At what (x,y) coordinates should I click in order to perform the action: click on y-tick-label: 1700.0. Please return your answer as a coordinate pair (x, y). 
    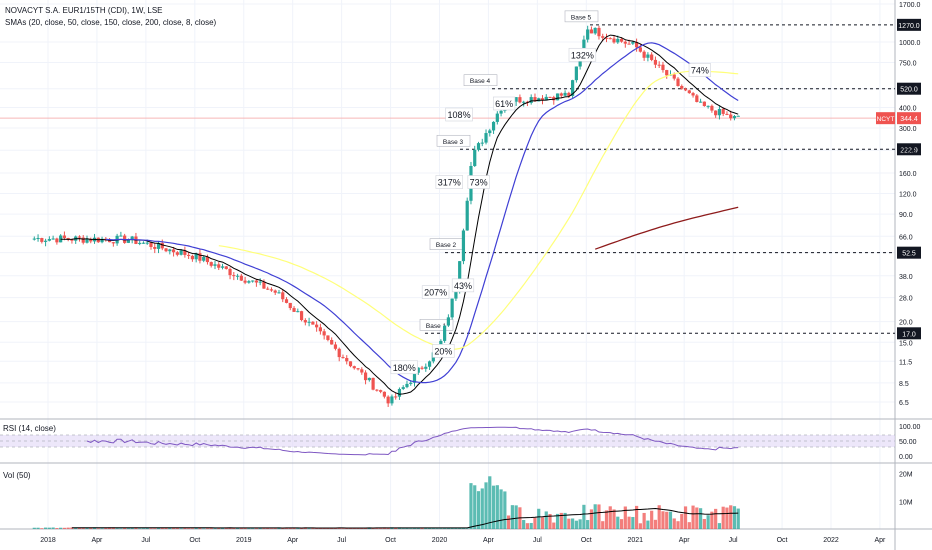
    Looking at the image, I should click on (910, 5).